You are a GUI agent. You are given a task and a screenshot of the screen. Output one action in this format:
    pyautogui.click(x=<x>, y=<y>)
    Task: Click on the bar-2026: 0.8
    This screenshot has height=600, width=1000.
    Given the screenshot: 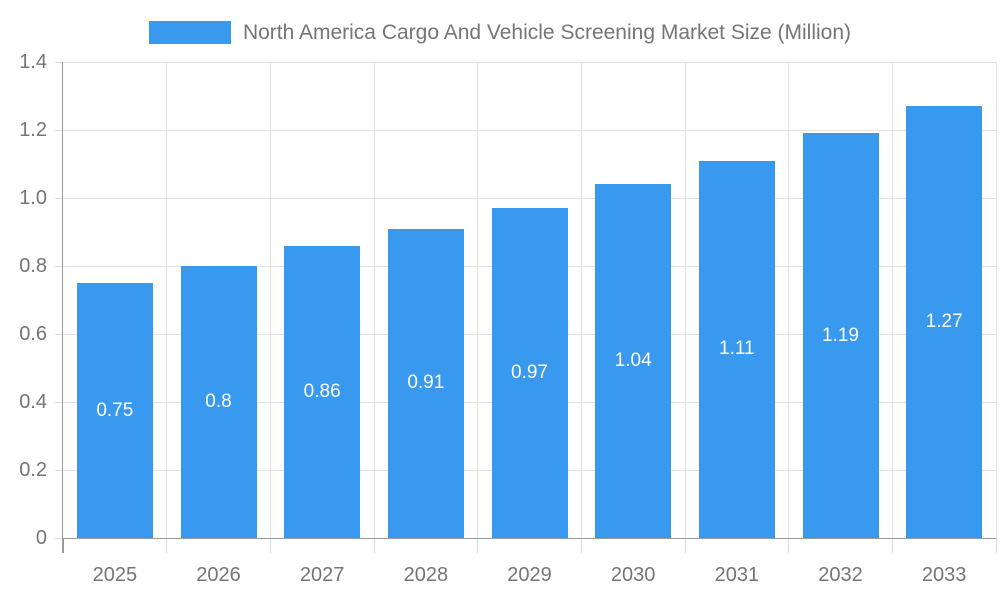 What is the action you would take?
    pyautogui.click(x=218, y=402)
    